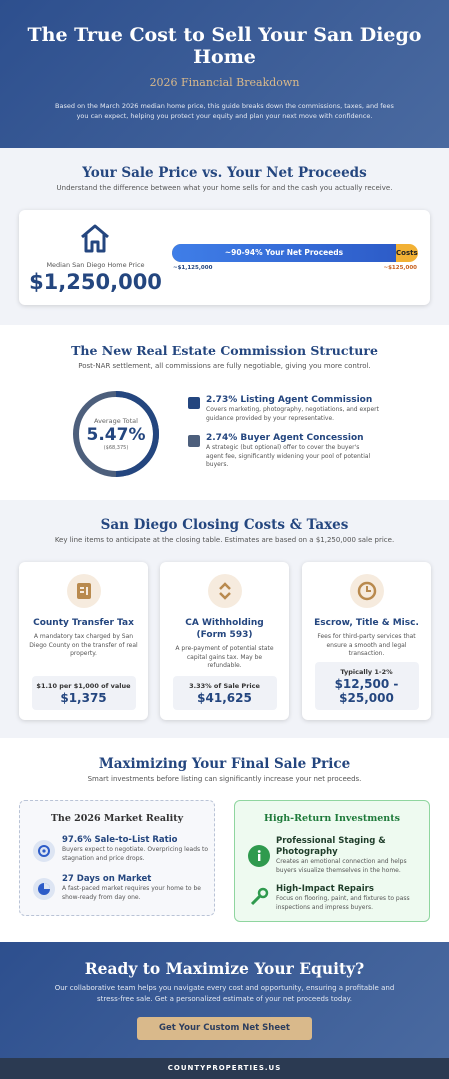 This screenshot has width=449, height=1079. Describe the element at coordinates (117, 818) in the screenshot. I see `box-title: The 2026 Market Reality` at that location.